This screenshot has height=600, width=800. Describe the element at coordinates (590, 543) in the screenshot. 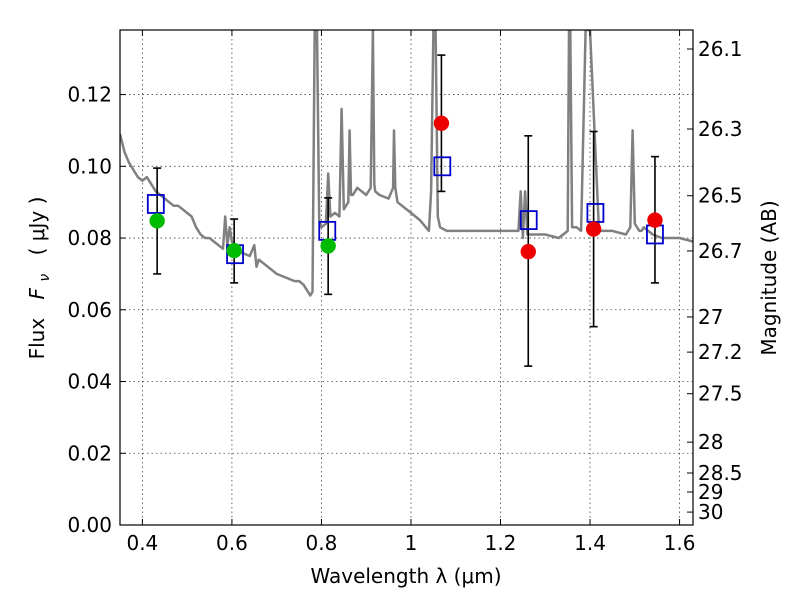

I see `x-tick-label: 1.4` at that location.